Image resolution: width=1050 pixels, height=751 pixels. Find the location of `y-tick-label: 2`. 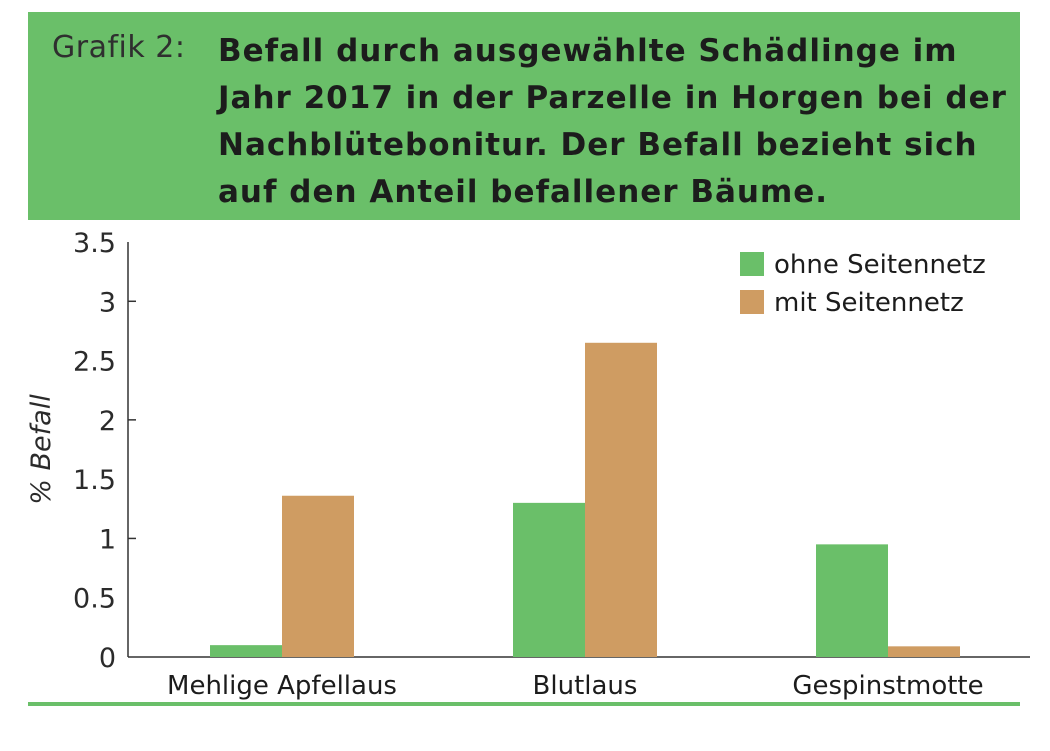

y-tick-label: 2 is located at coordinates (107, 421).